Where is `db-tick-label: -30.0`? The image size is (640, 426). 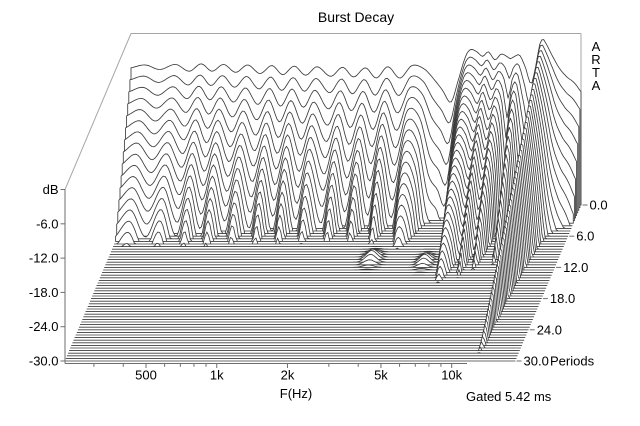 db-tick-label: -30.0 is located at coordinates (44, 361).